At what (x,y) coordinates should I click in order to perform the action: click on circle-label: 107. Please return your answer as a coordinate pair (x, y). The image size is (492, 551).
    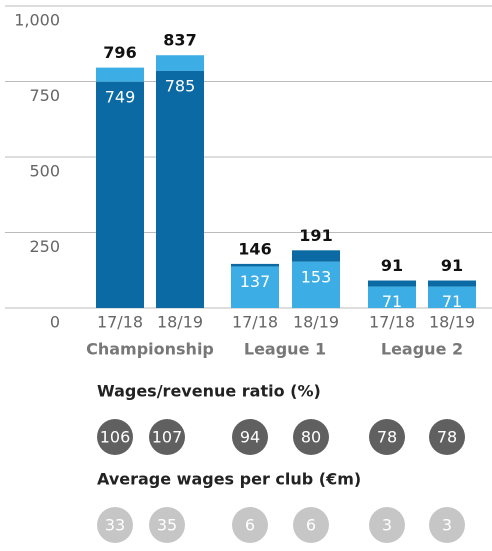
    Looking at the image, I should click on (167, 437).